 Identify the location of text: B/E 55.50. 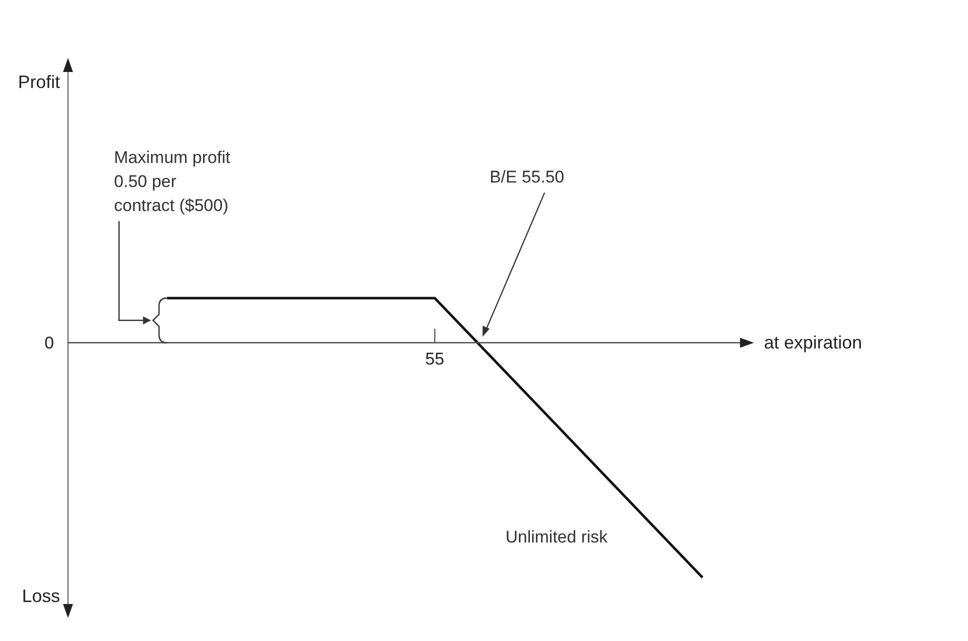
(527, 177).